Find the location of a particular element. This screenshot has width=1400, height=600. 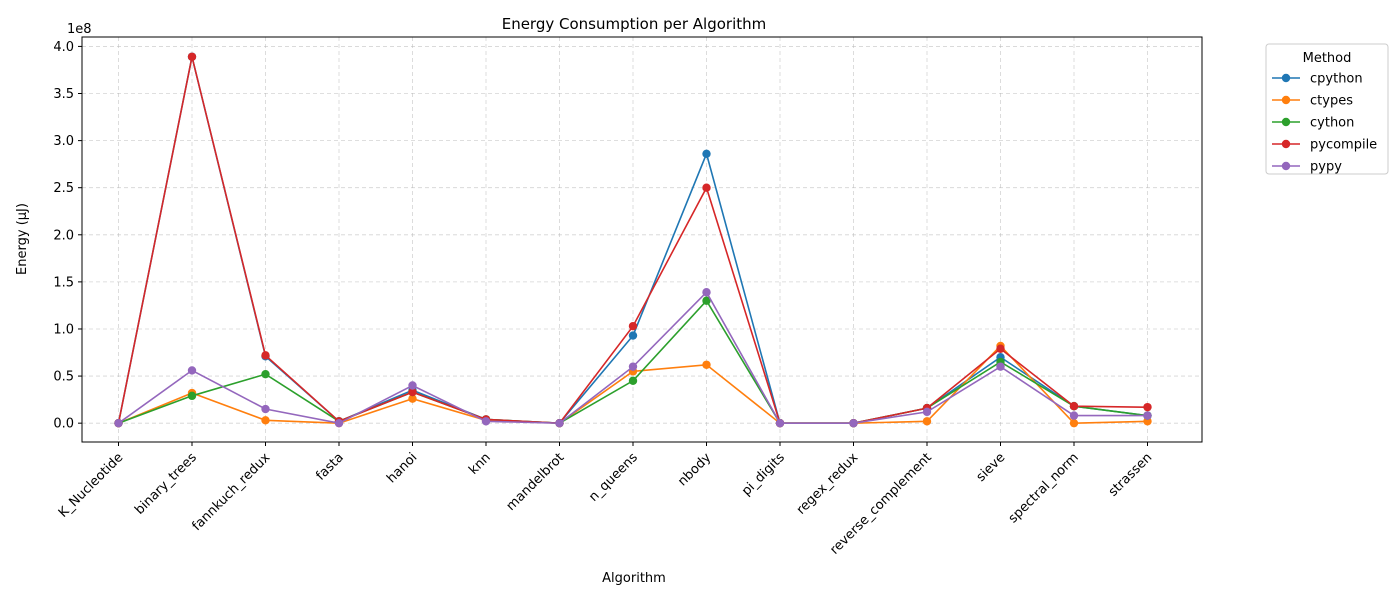

y-tick-label: 2.0 is located at coordinates (63, 235).